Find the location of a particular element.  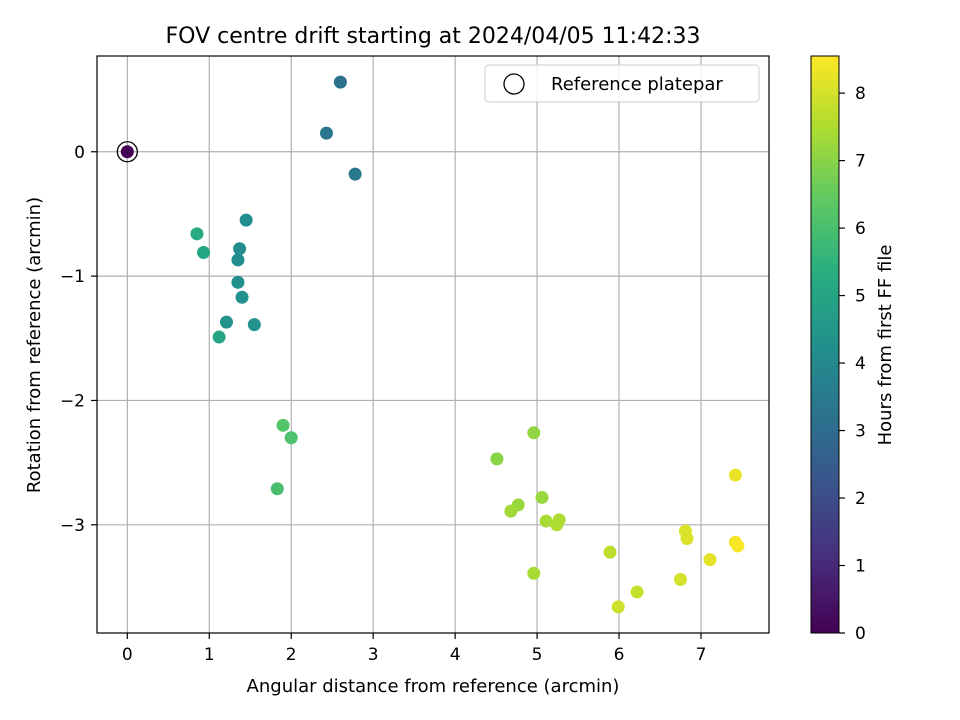

x-axis-label: Angular distance from reference (arcmin) is located at coordinates (433, 686).